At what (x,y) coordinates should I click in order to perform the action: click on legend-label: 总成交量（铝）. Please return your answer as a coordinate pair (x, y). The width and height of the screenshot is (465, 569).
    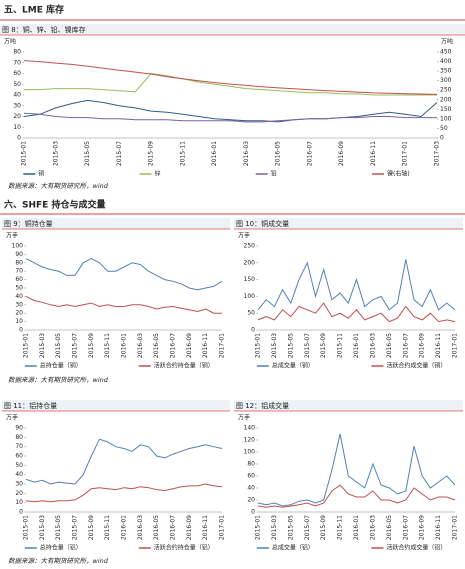
    Looking at the image, I should click on (293, 548).